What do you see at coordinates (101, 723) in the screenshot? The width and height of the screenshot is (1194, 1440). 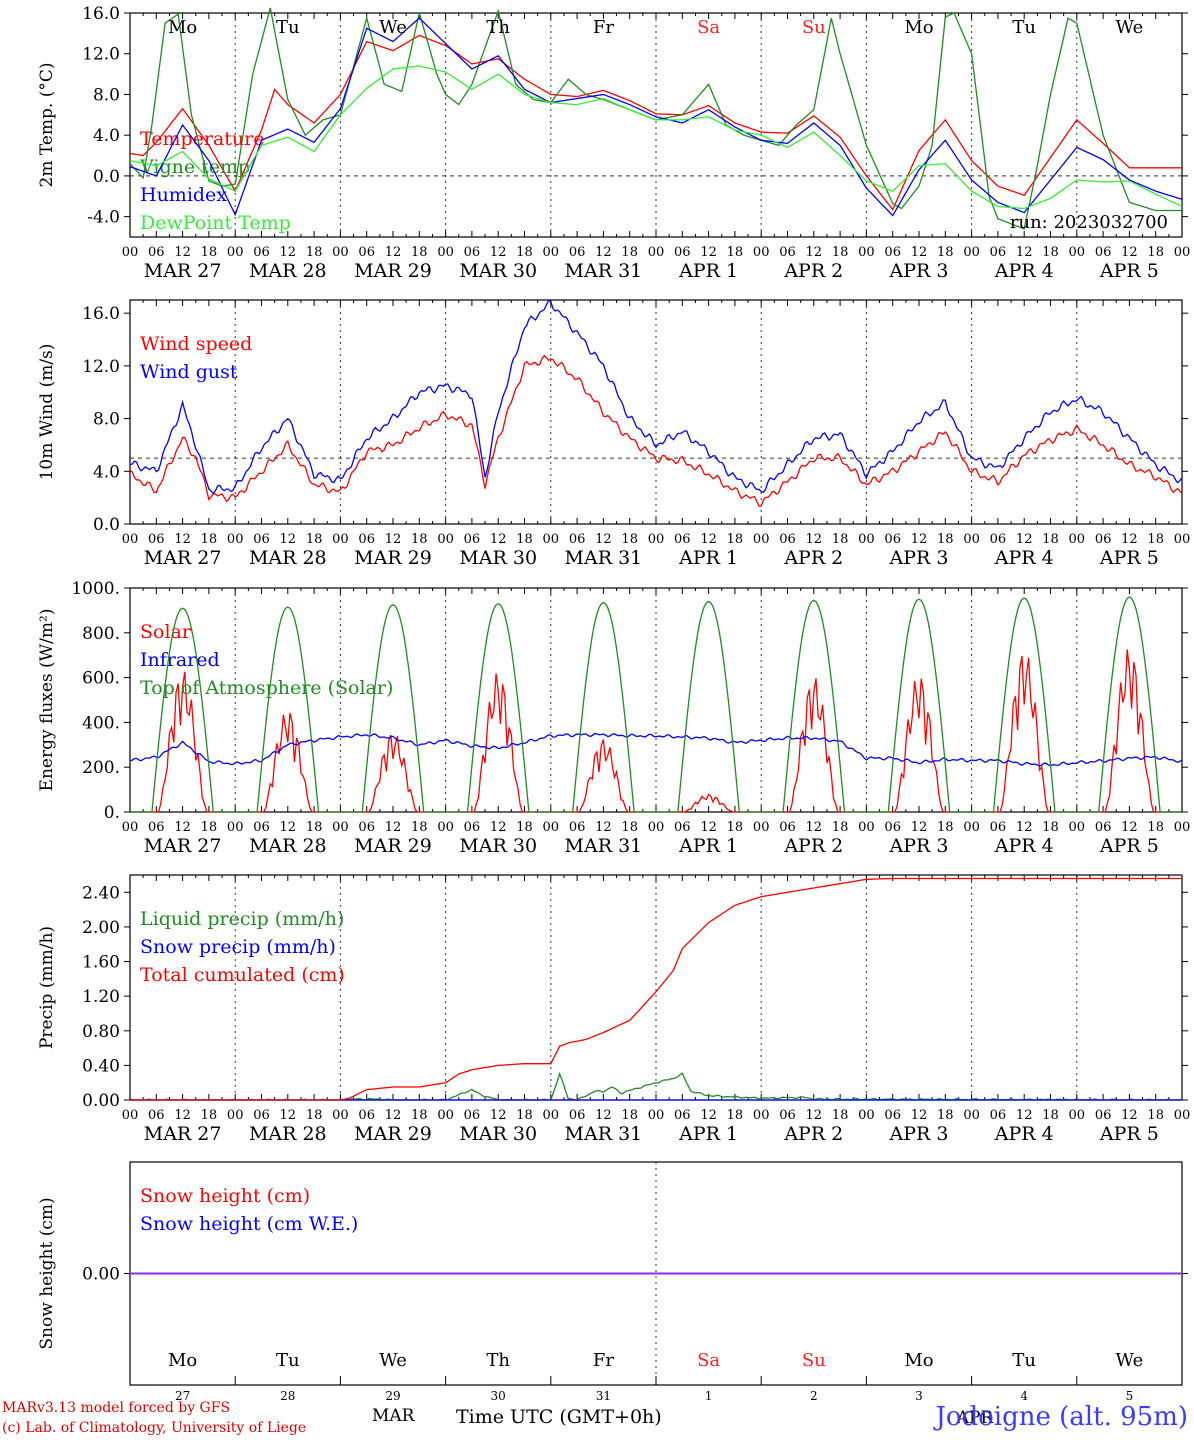 I see `y-tick-label: 400.` at bounding box center [101, 723].